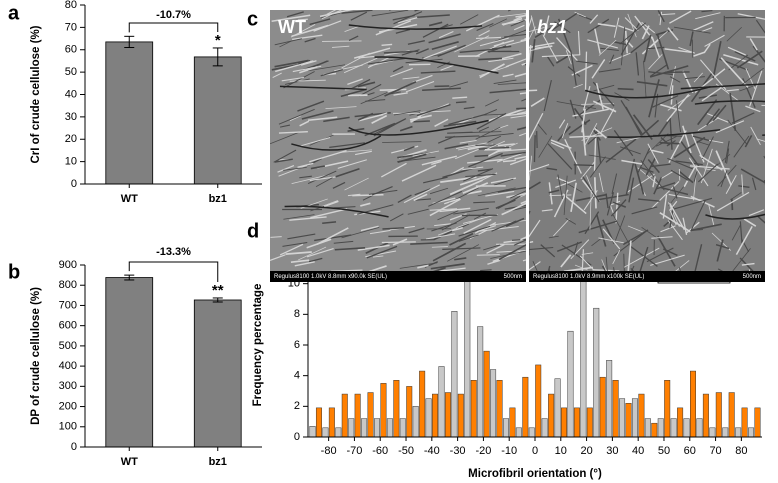 This screenshot has width=778, height=483. Describe the element at coordinates (354, 451) in the screenshot. I see `x-tick-label: -70` at that location.